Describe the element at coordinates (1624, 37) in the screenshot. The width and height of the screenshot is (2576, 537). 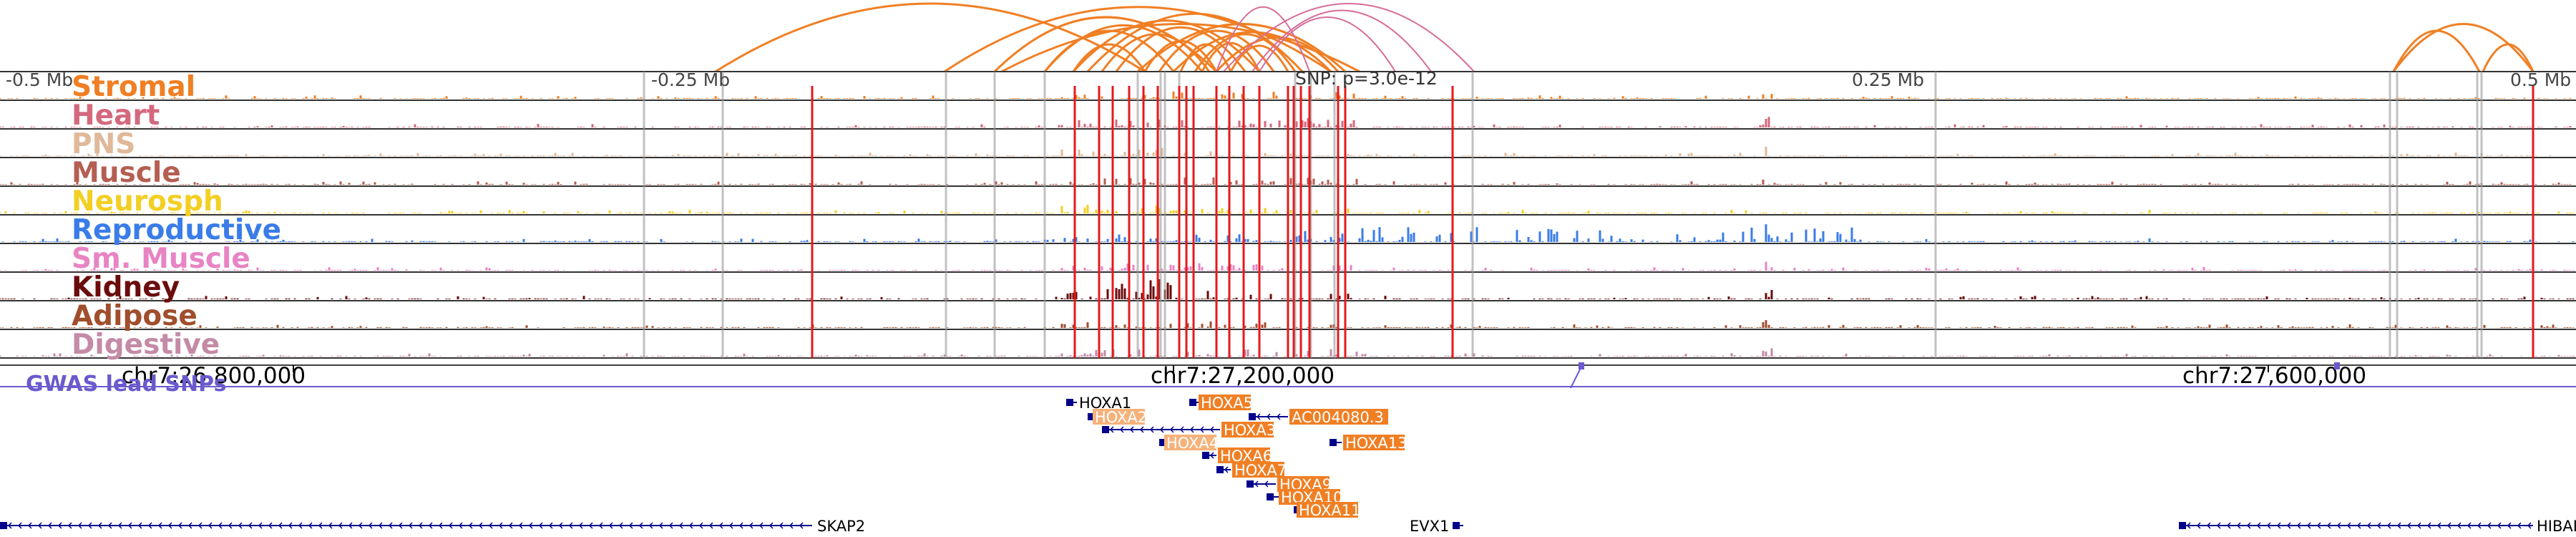
I see `chromatin-loops` at that location.